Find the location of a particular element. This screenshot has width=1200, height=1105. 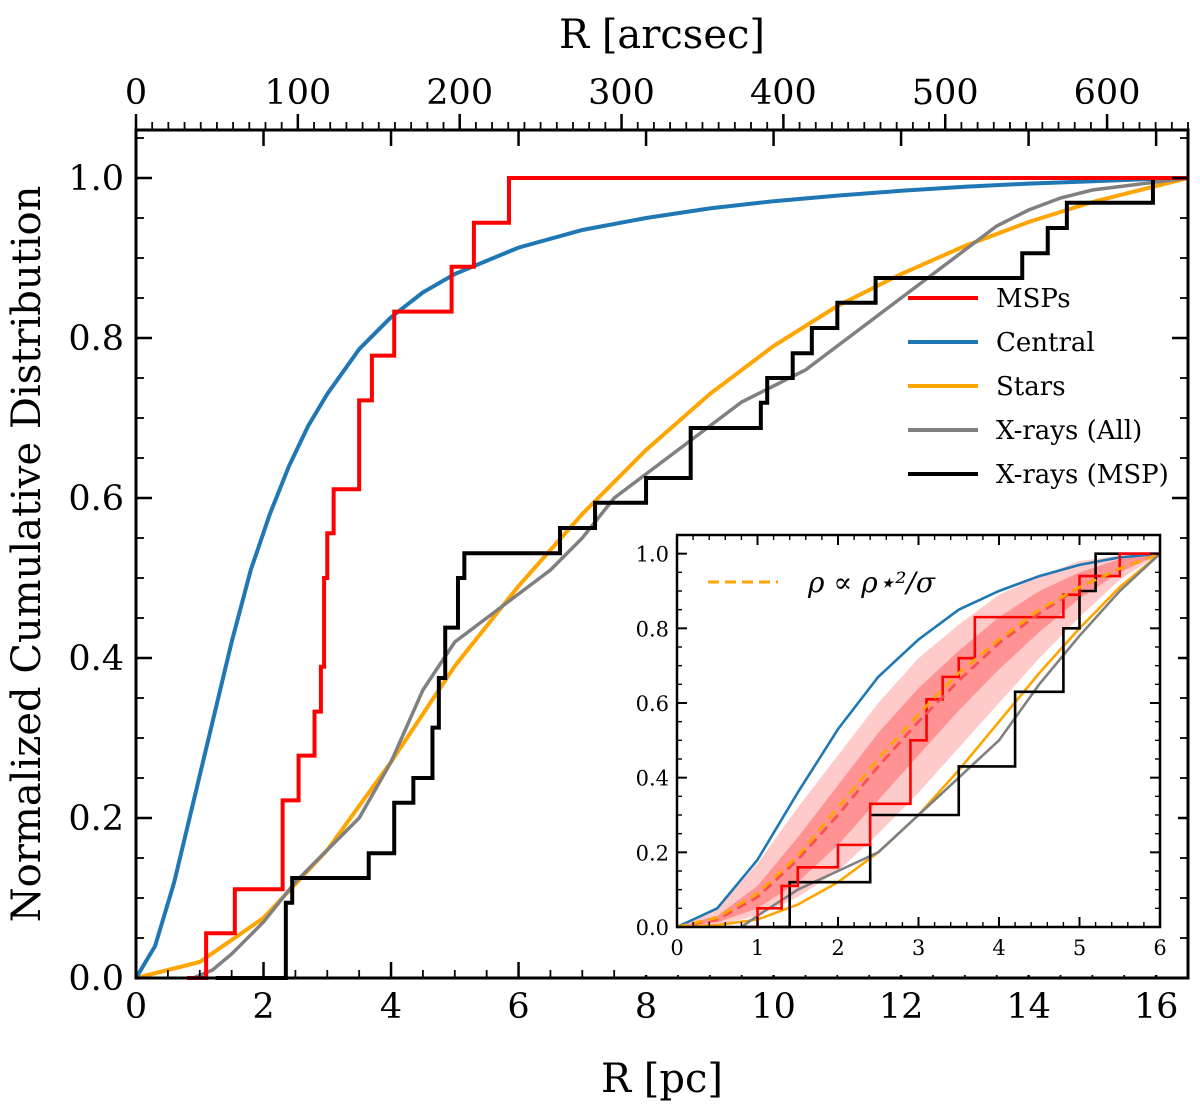

y-tick-label: 0.6 is located at coordinates (96, 499).